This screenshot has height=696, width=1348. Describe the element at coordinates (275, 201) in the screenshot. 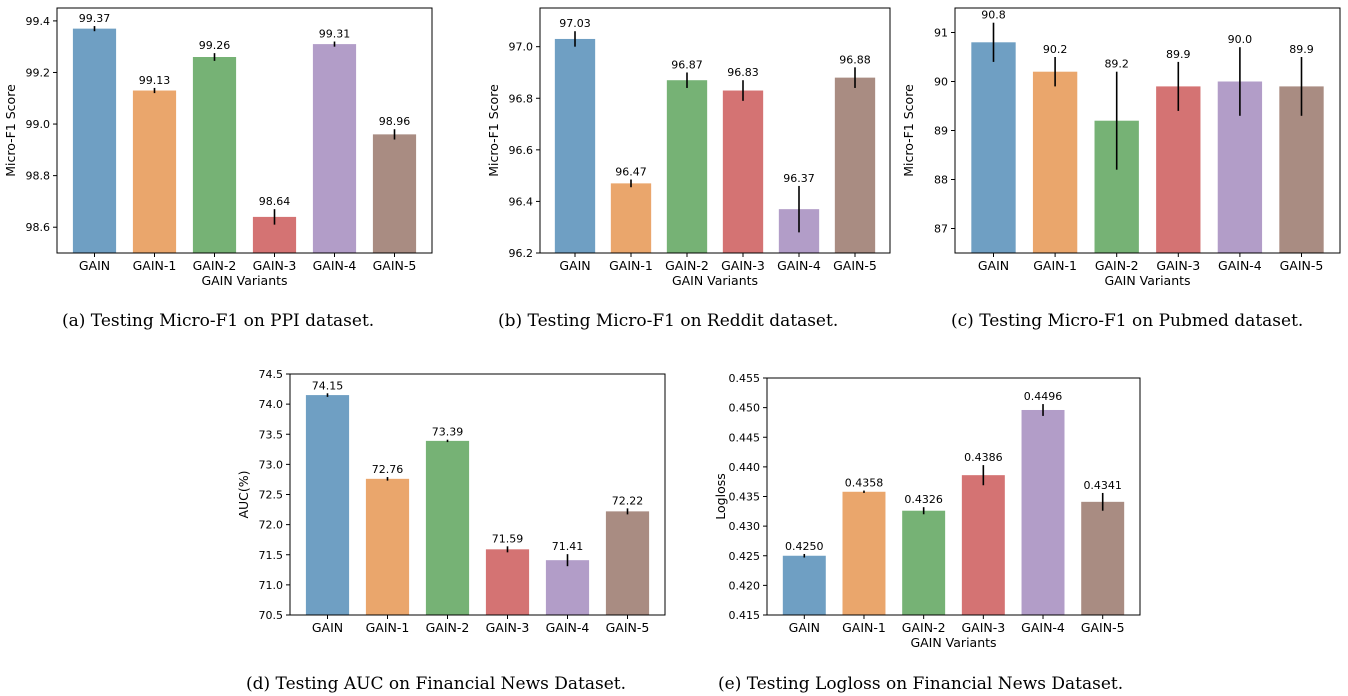

I see `value-label: 98.64` at that location.